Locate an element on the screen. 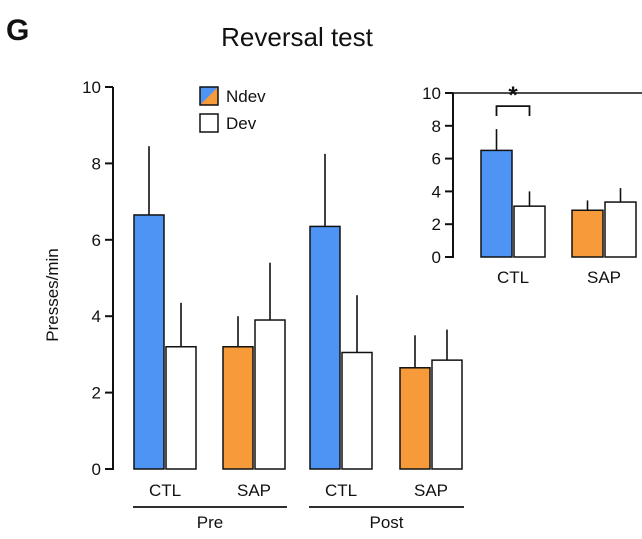 The height and width of the screenshot is (539, 642). legend-swatch-ndev-orange is located at coordinates (209, 96).